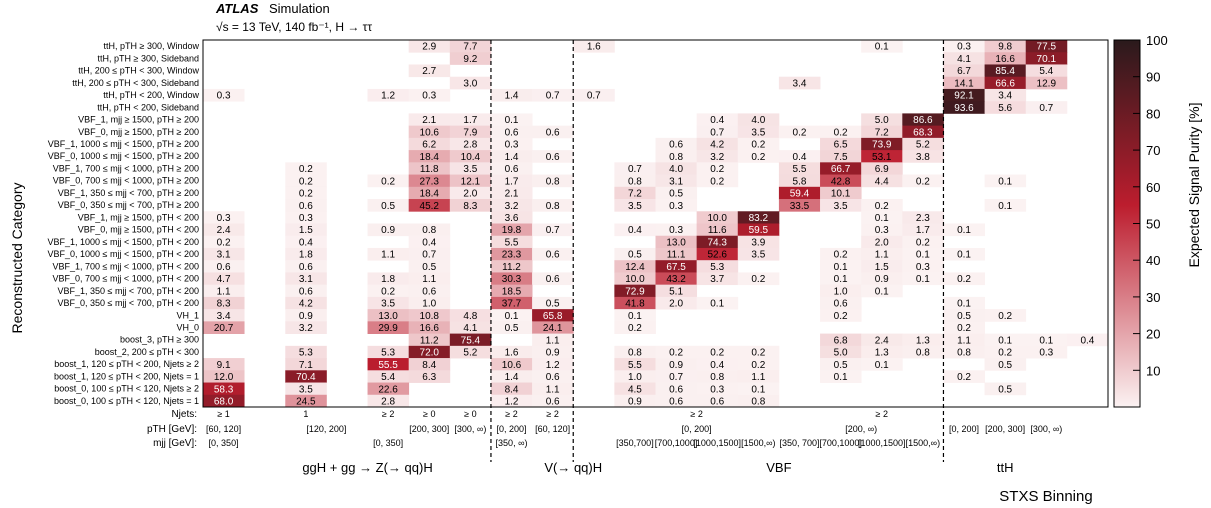 The height and width of the screenshot is (508, 1211). What do you see at coordinates (511, 414) in the screenshot?
I see `column-bin-label: ≥ 2` at bounding box center [511, 414].